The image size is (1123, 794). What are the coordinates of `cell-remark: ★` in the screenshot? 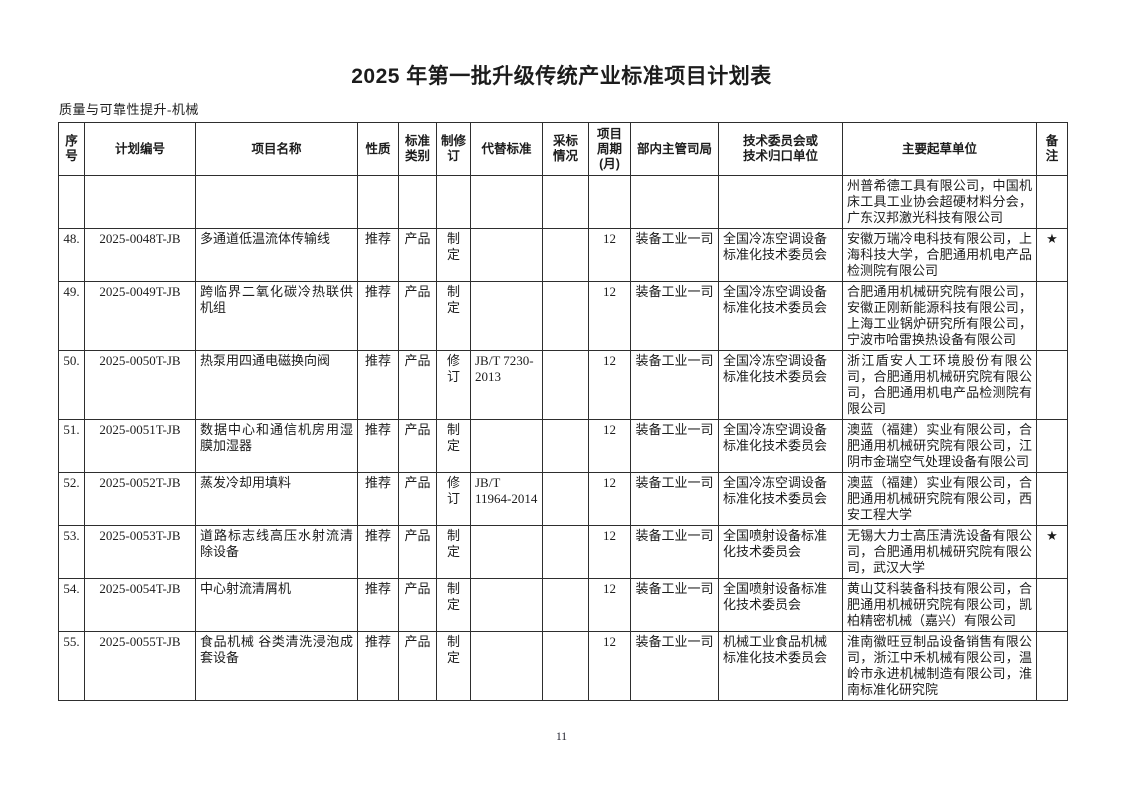 It's located at (1052, 552).